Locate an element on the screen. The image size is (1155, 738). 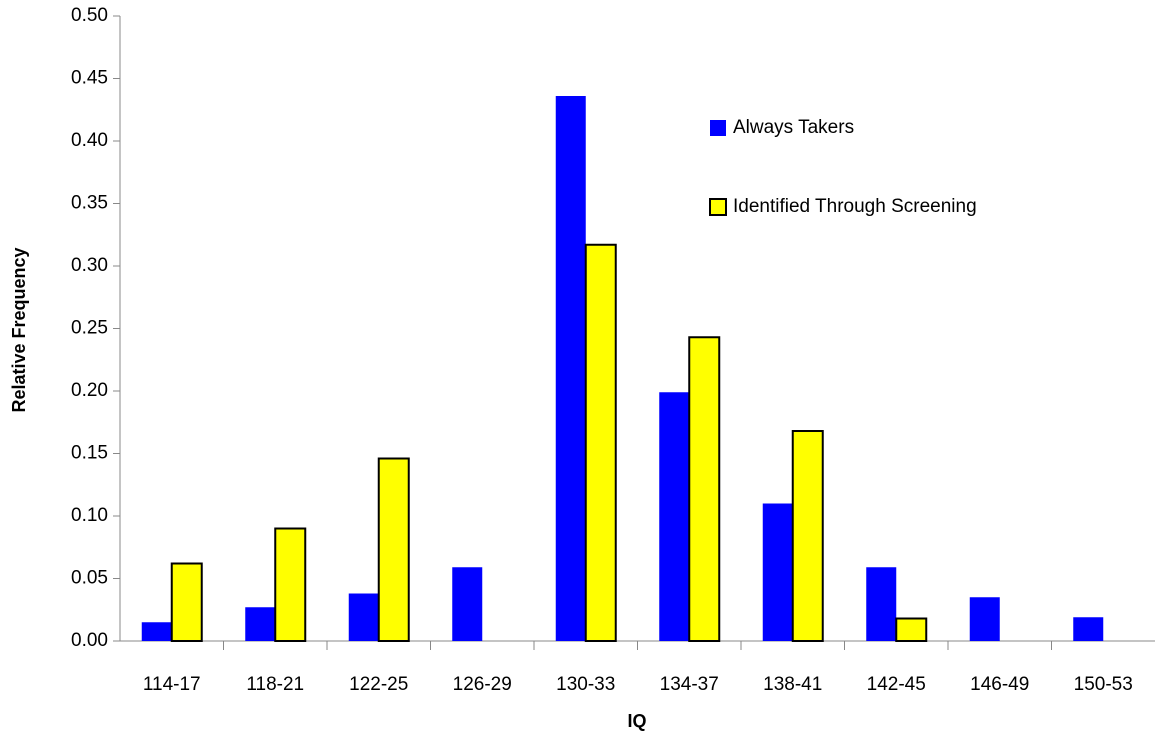
y-tick-label: 0.40 is located at coordinates (89, 140).